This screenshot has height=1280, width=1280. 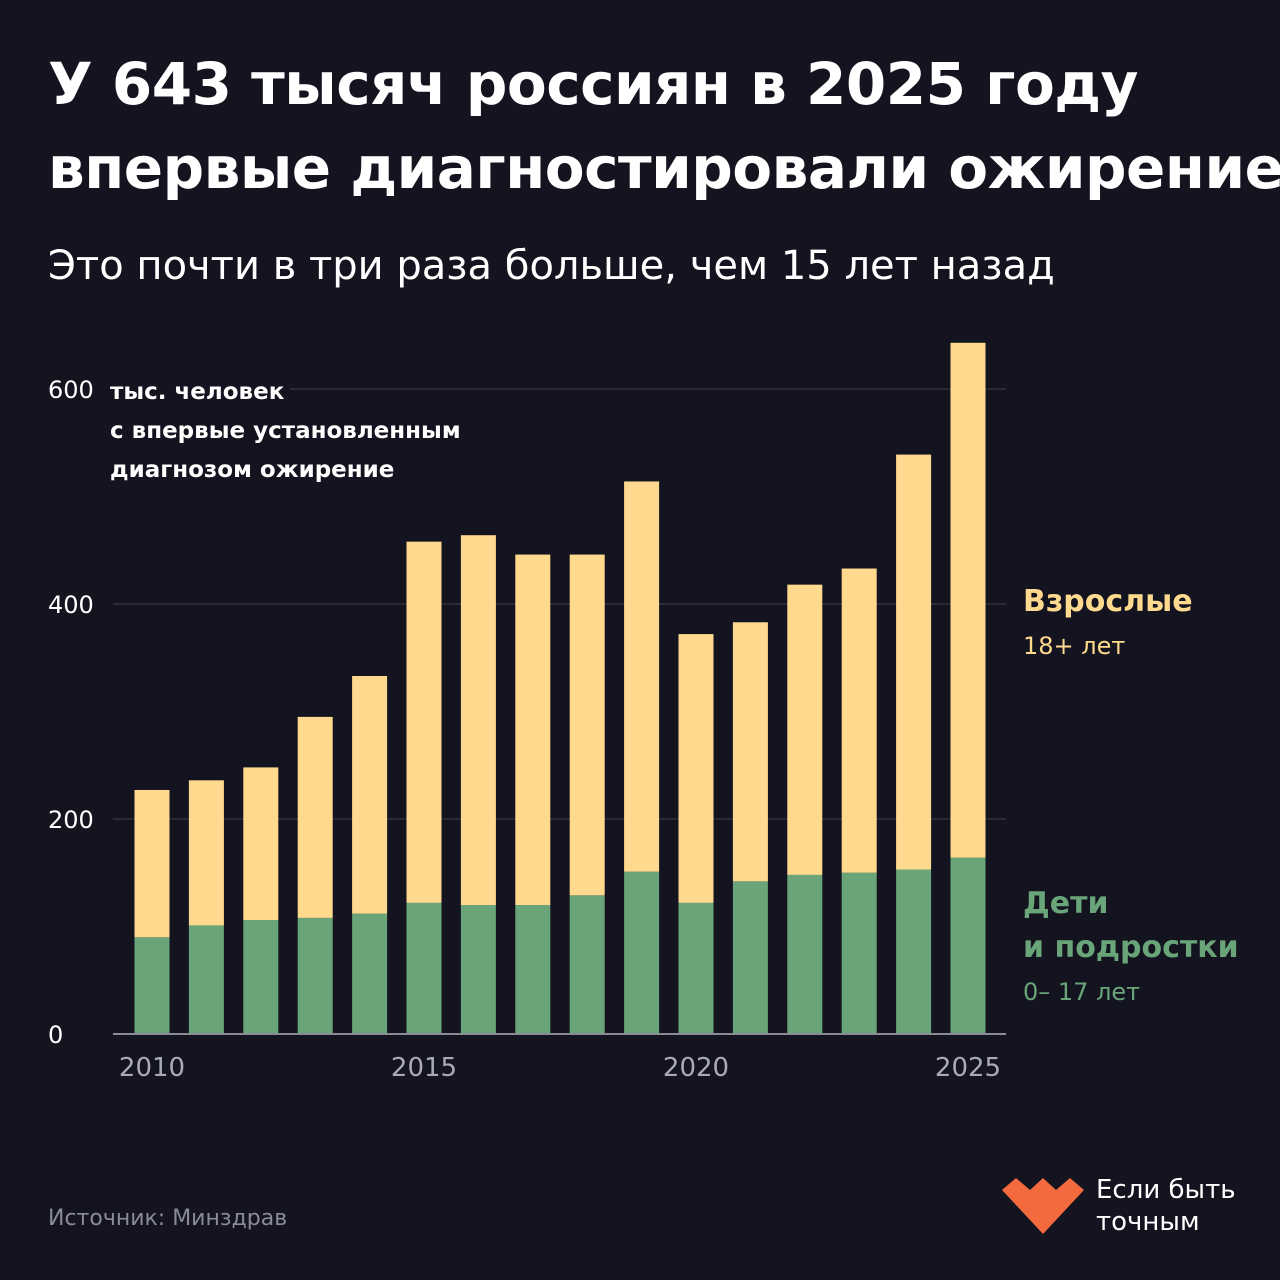 I want to click on source-note: Источник: Минздрав, so click(x=168, y=1218).